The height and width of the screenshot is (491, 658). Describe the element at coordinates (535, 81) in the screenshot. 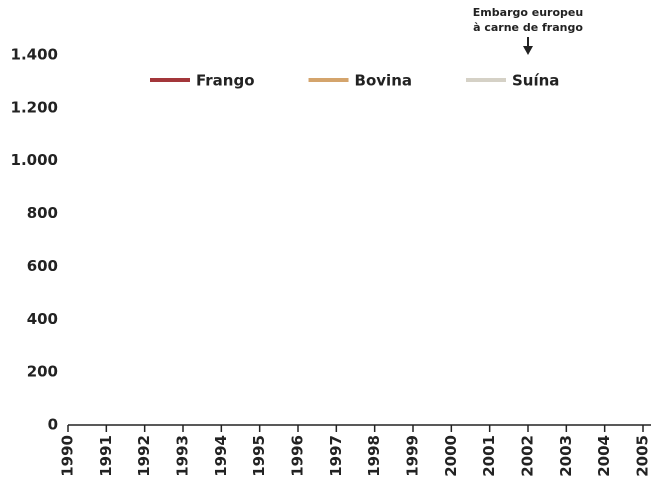

I see `legend-label: Suína` at that location.